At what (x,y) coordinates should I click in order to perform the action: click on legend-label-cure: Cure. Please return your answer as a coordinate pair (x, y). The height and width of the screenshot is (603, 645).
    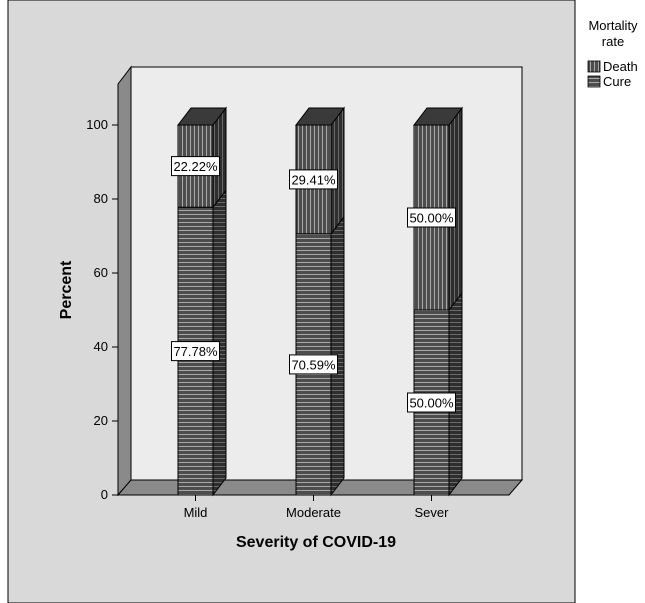
    Looking at the image, I should click on (617, 81).